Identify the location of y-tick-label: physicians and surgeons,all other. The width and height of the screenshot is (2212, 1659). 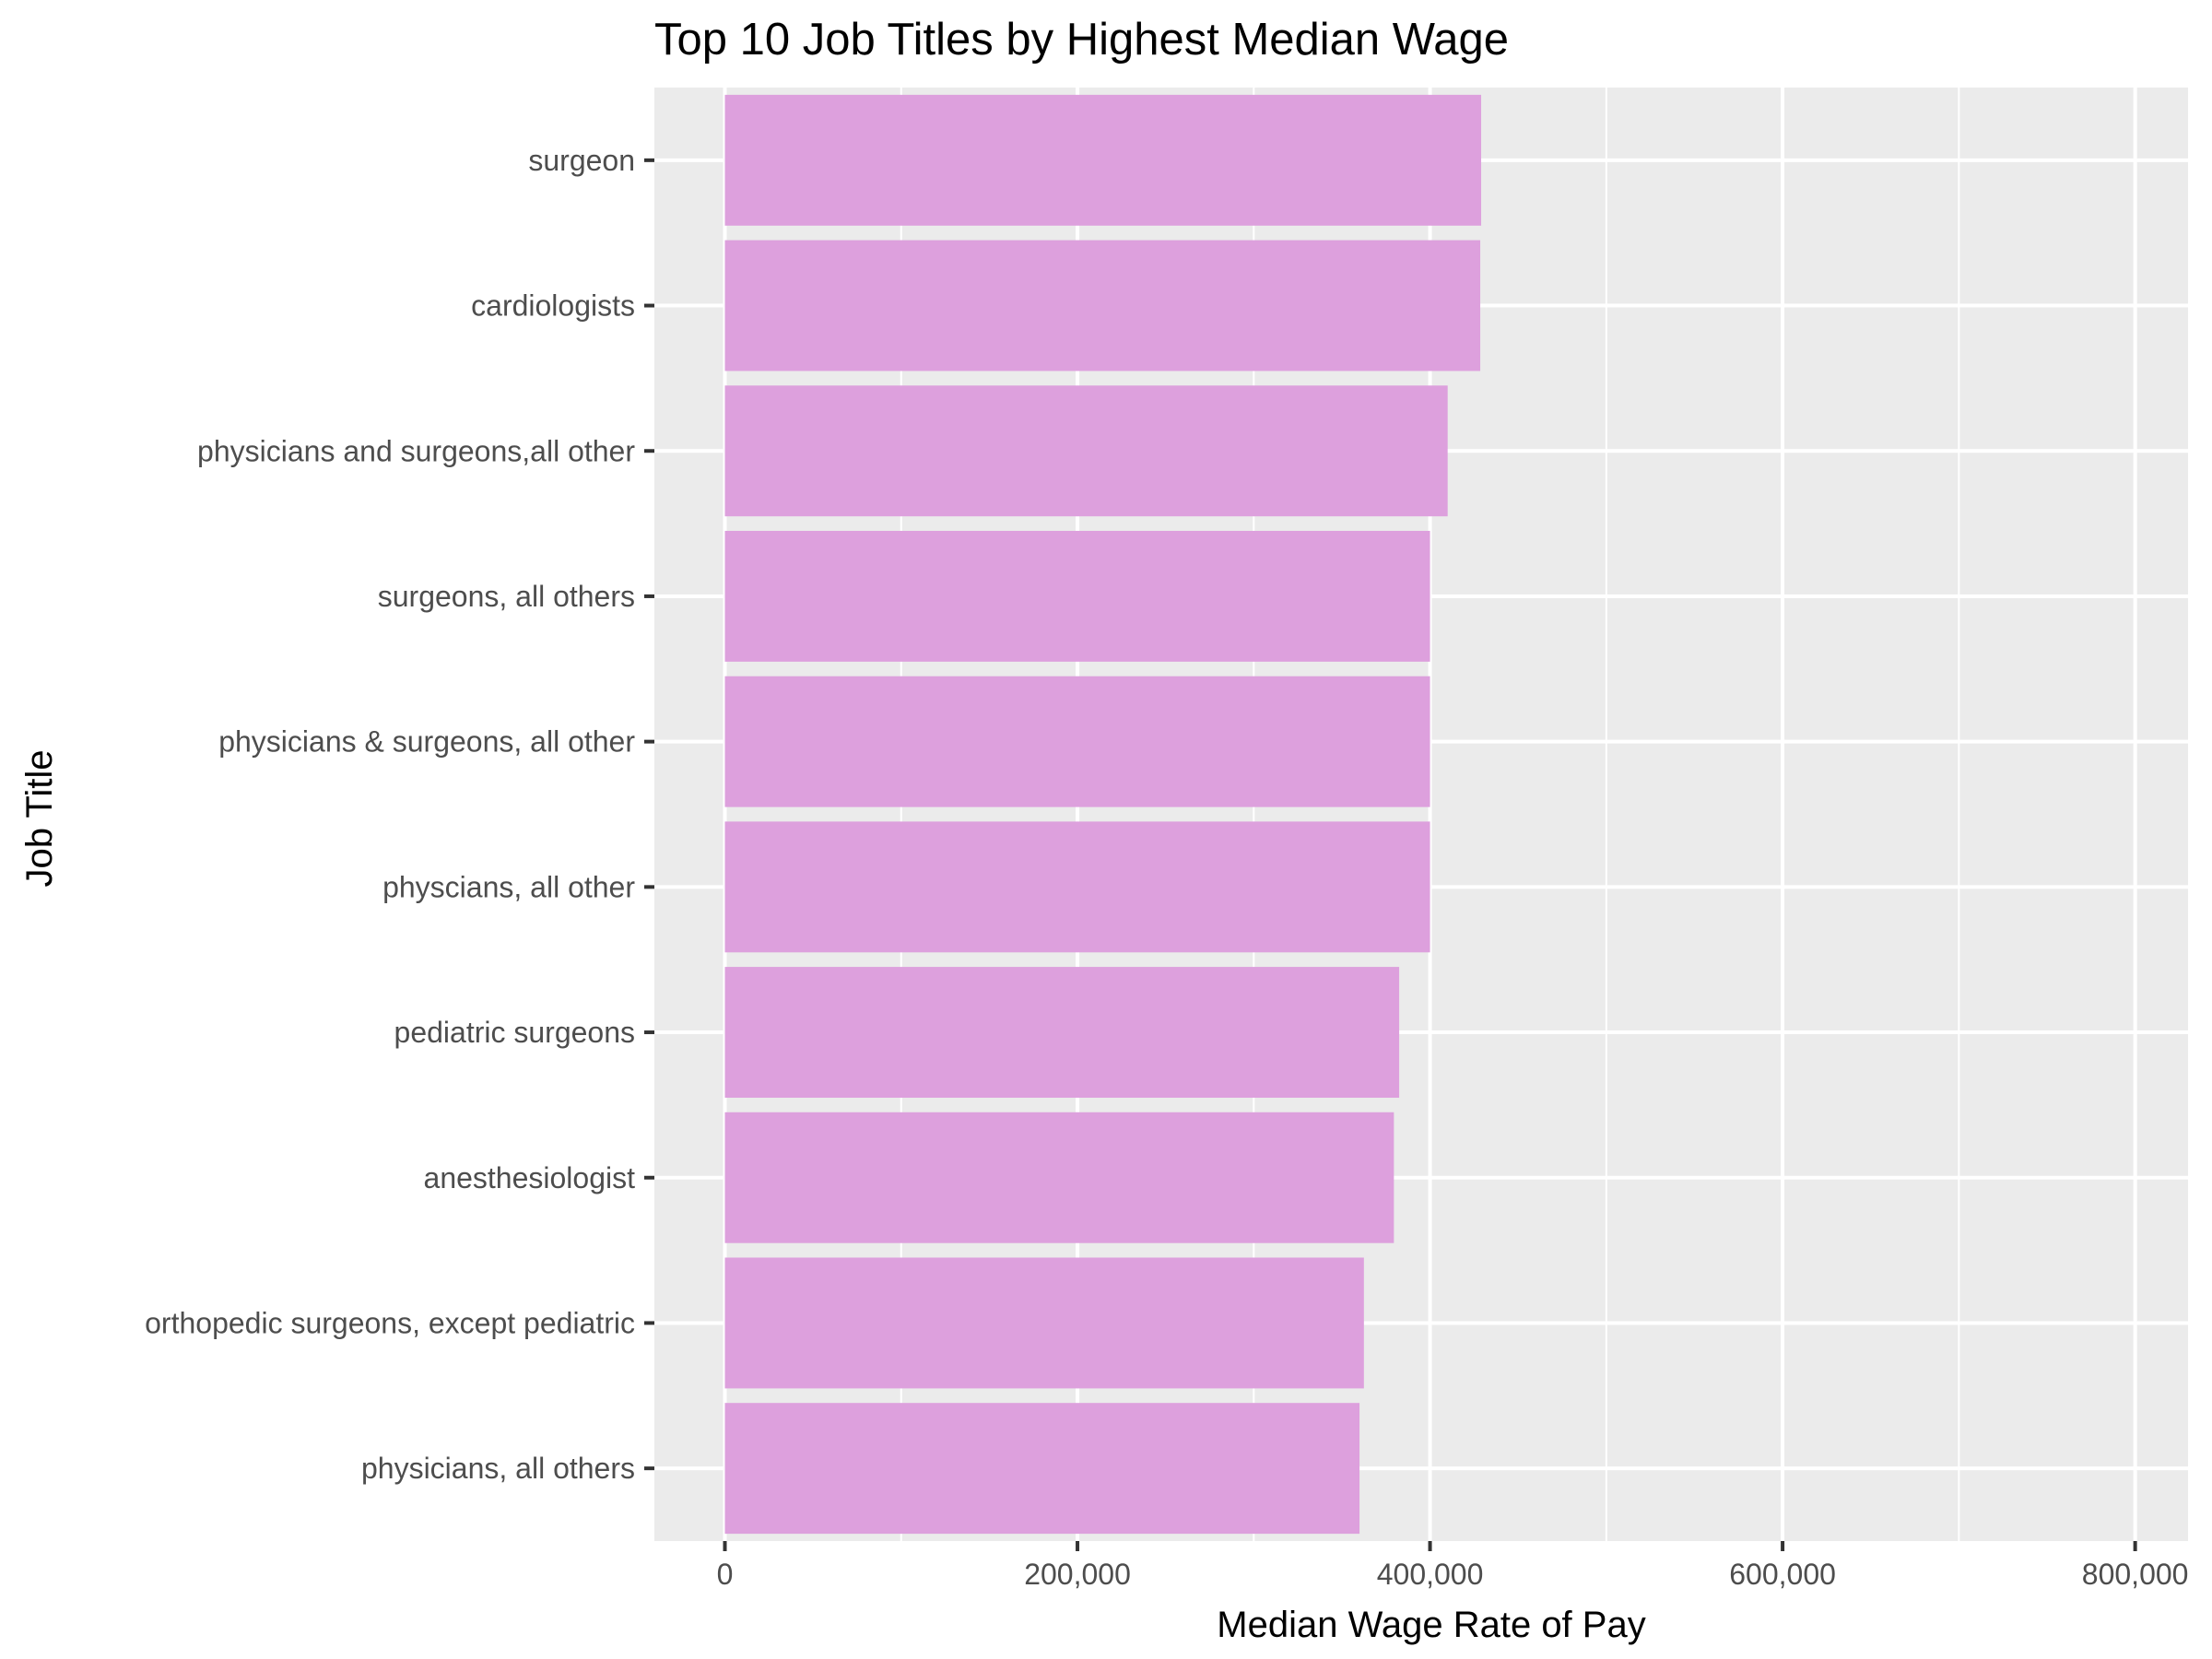
(416, 450).